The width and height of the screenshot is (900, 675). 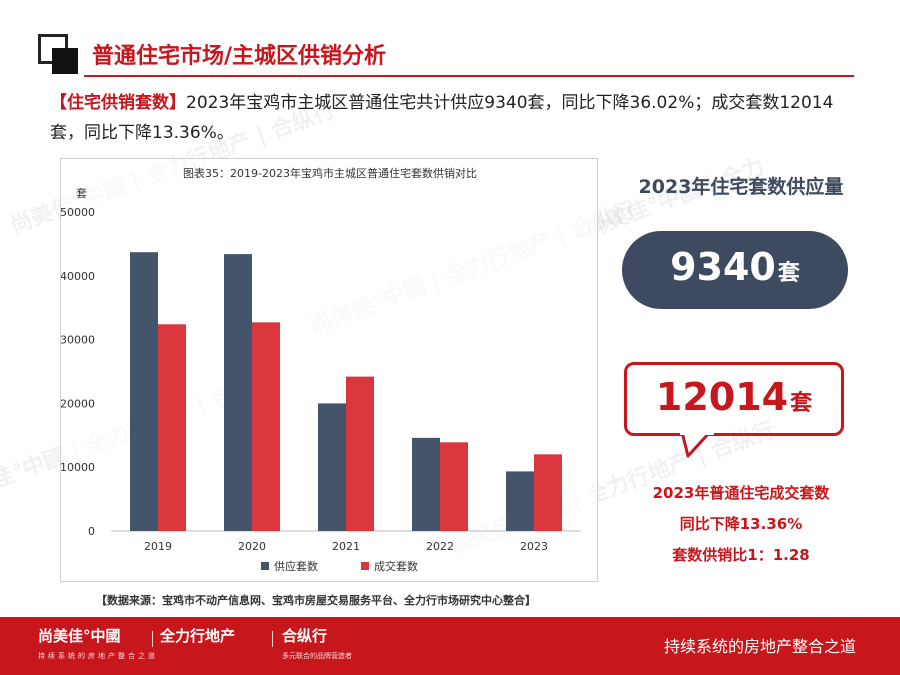 What do you see at coordinates (469, 76) in the screenshot?
I see `title-divider` at bounding box center [469, 76].